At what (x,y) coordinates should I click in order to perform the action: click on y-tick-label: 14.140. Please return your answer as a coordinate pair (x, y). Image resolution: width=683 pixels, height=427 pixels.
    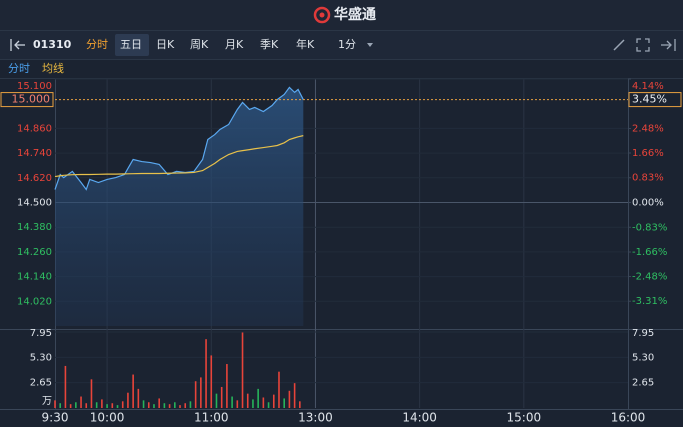
    Looking at the image, I should click on (34, 277).